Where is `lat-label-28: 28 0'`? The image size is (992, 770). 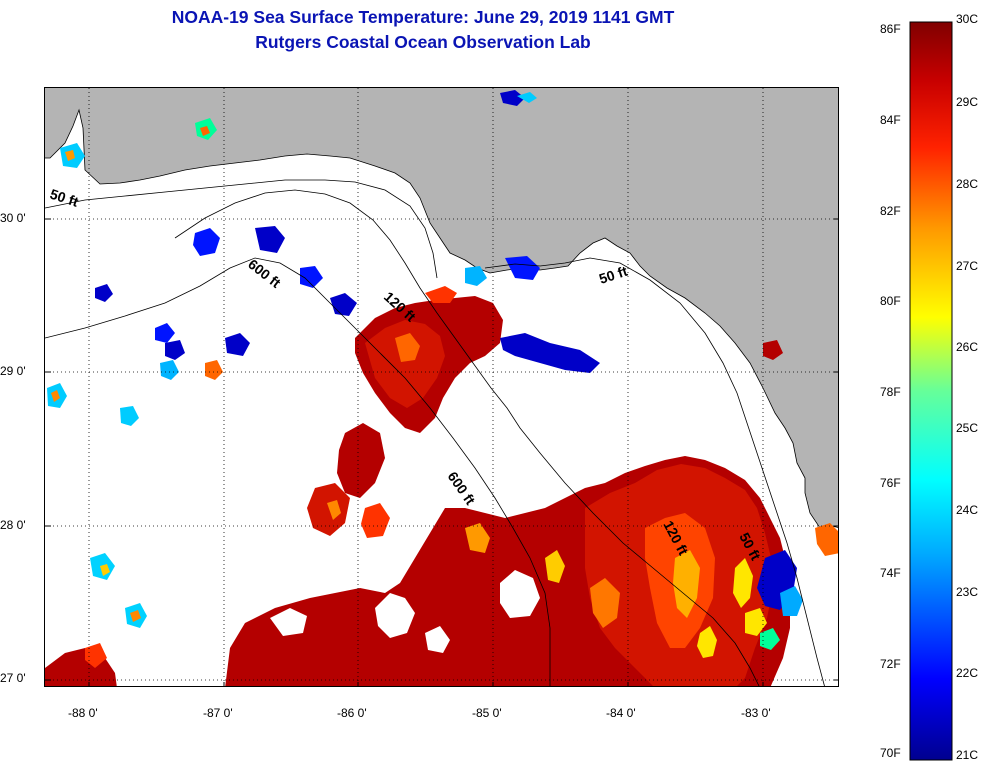
lat-label-28: 28 0' is located at coordinates (13, 525).